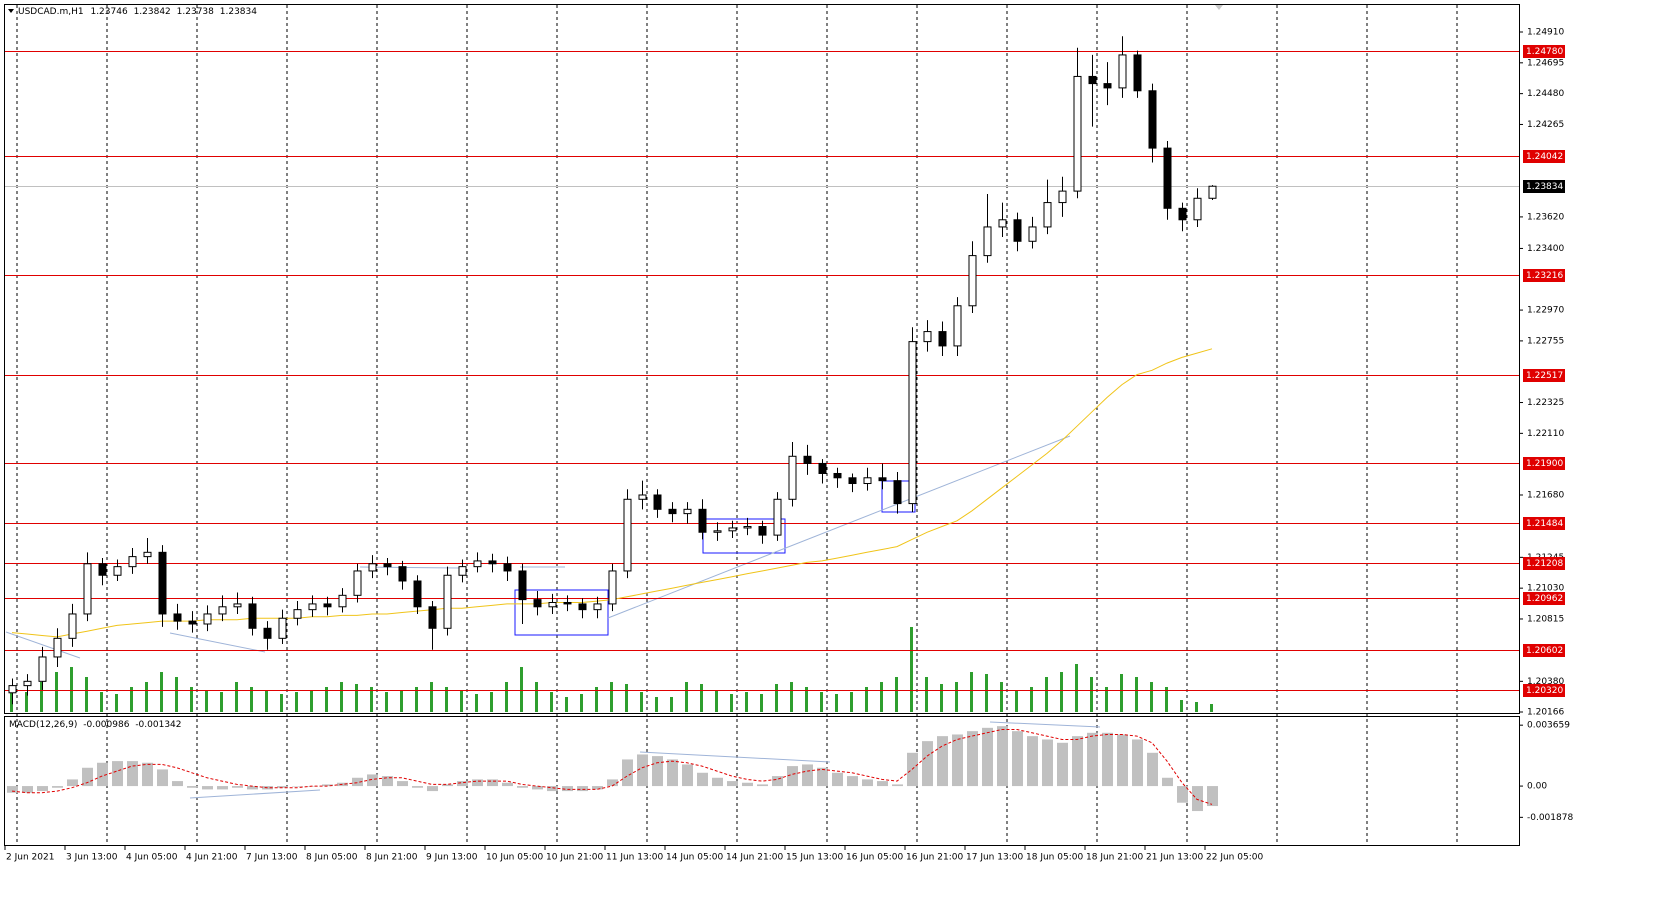  What do you see at coordinates (30, 858) in the screenshot?
I see `x-tick-label: 2 Jun 2021` at bounding box center [30, 858].